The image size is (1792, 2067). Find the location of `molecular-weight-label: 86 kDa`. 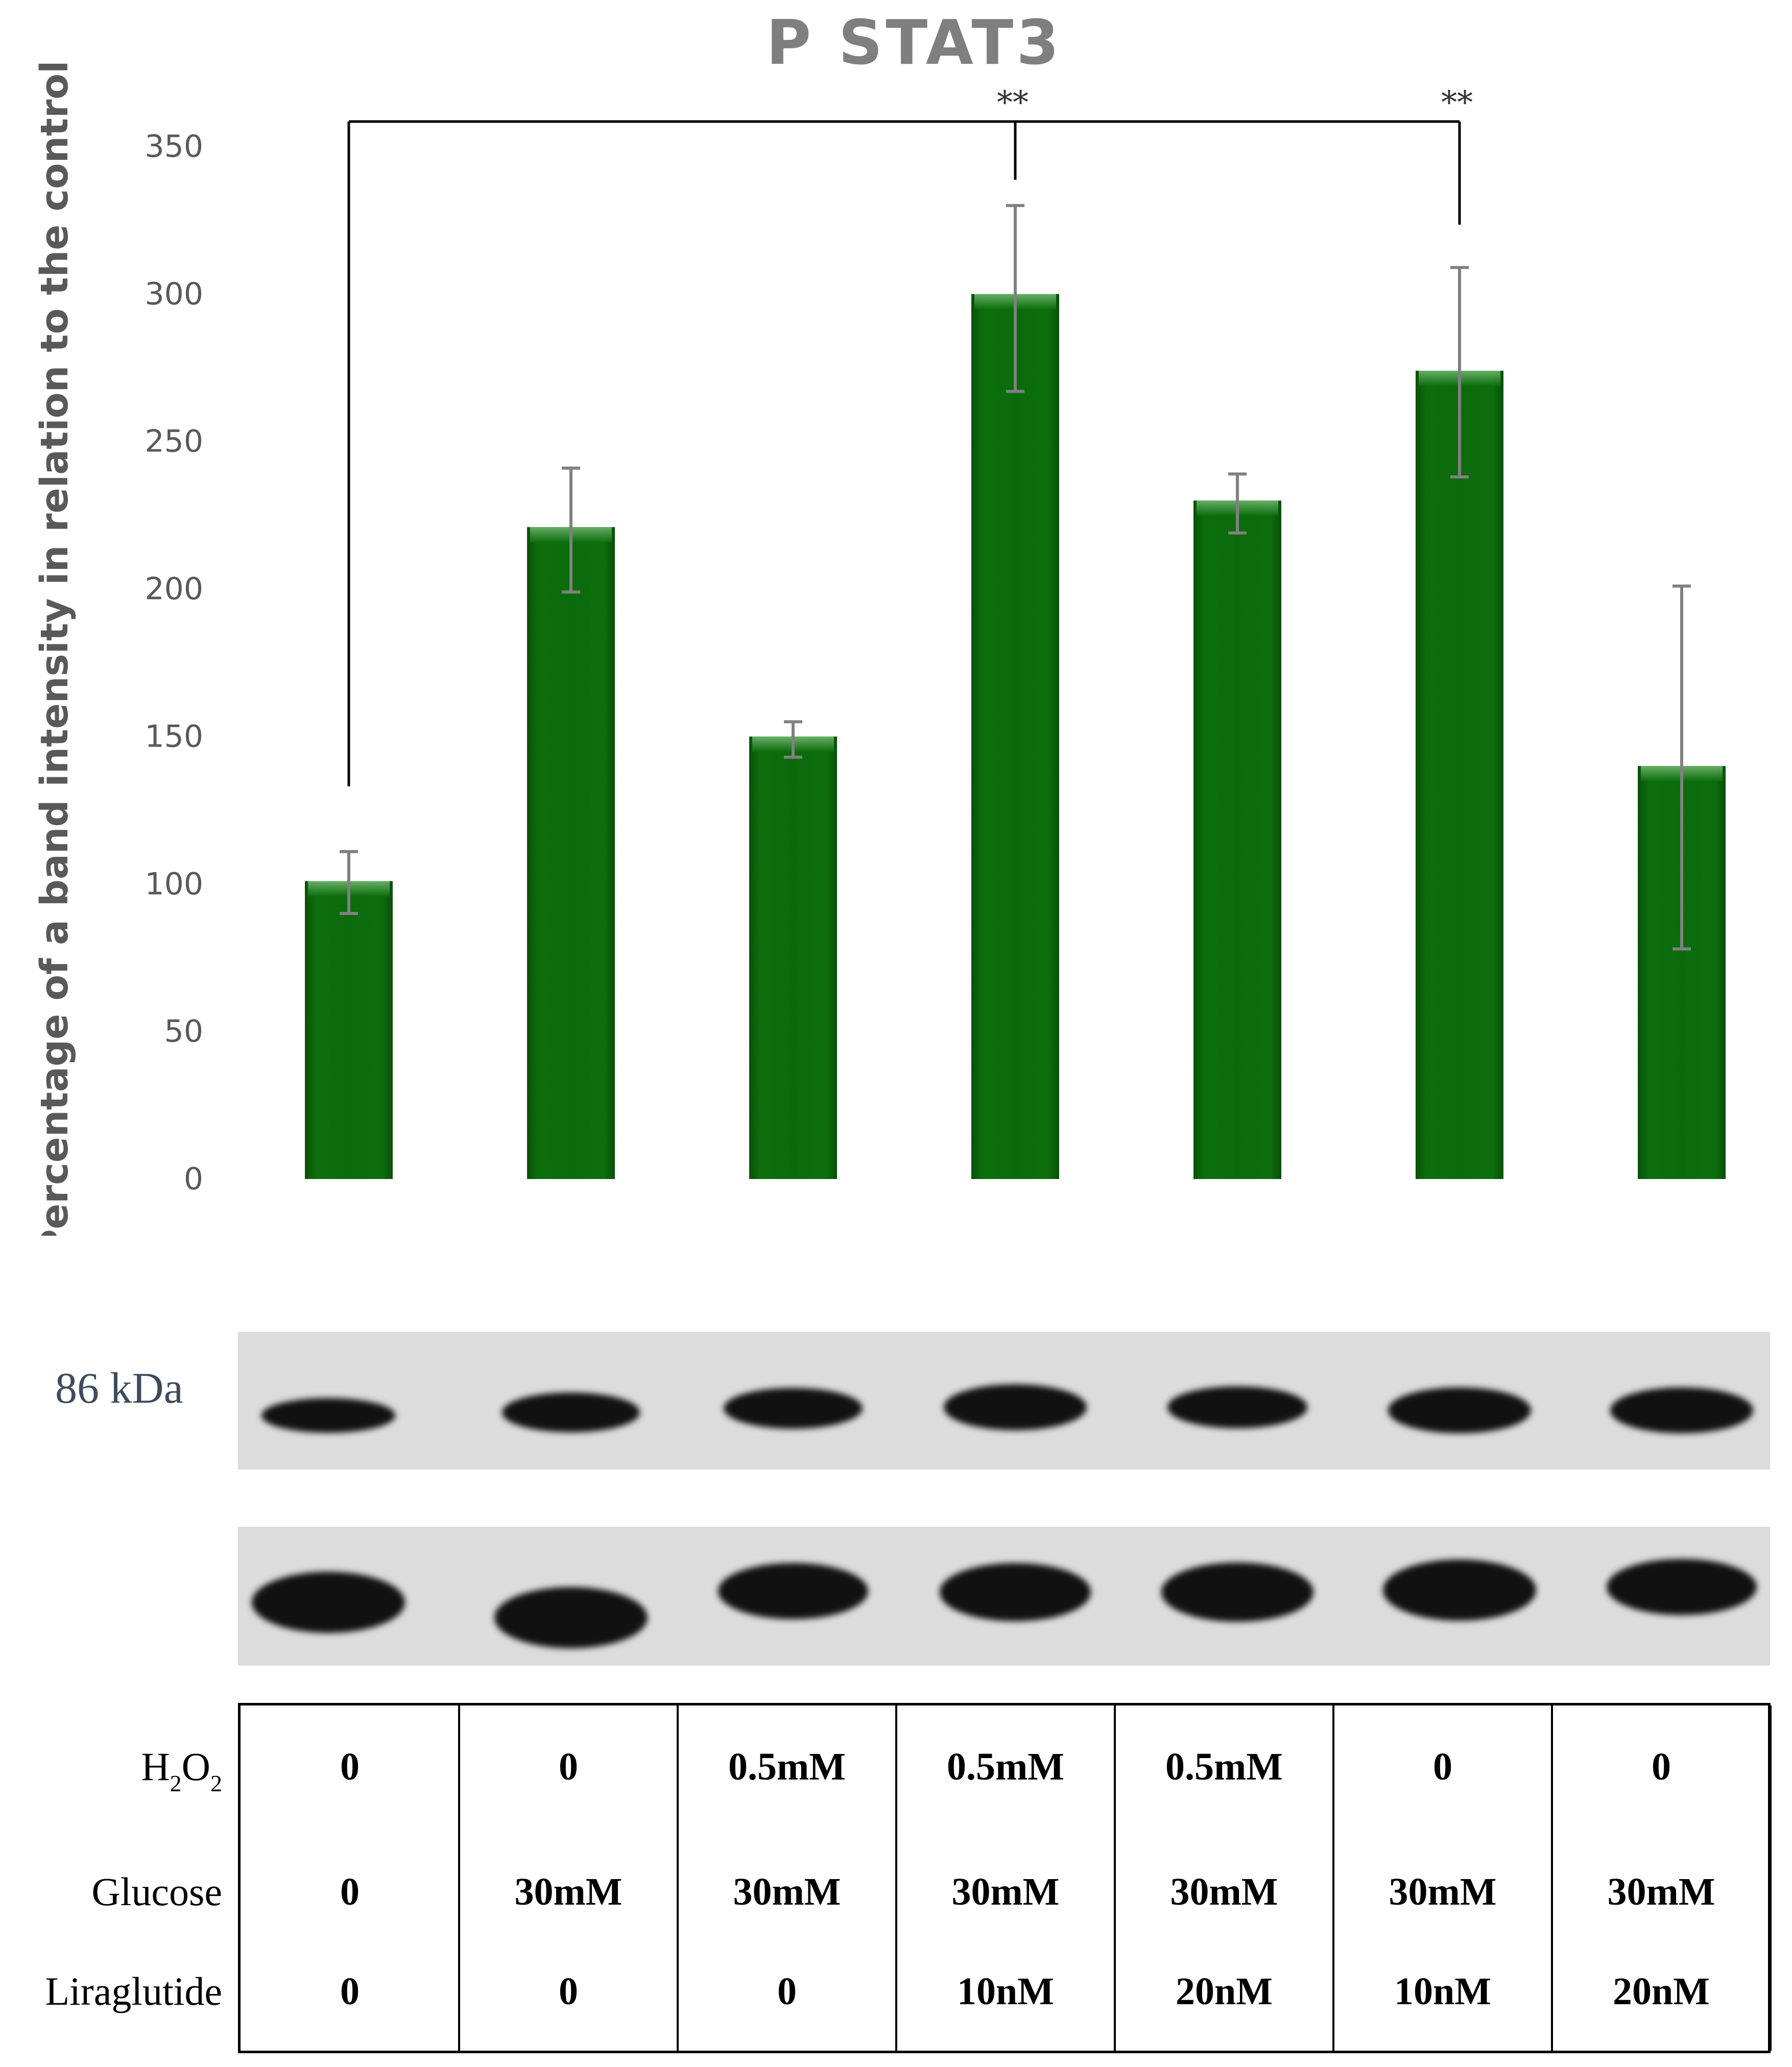

molecular-weight-label: 86 kDa is located at coordinates (119, 1387).